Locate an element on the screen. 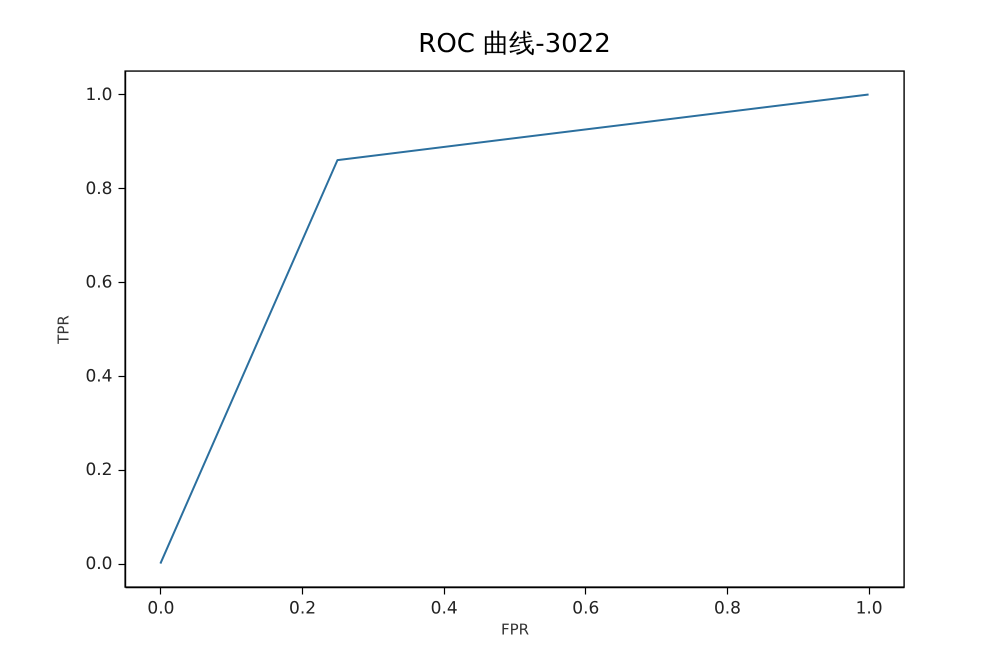 The width and height of the screenshot is (1000, 665). x-tick-label: 1.0 is located at coordinates (869, 608).